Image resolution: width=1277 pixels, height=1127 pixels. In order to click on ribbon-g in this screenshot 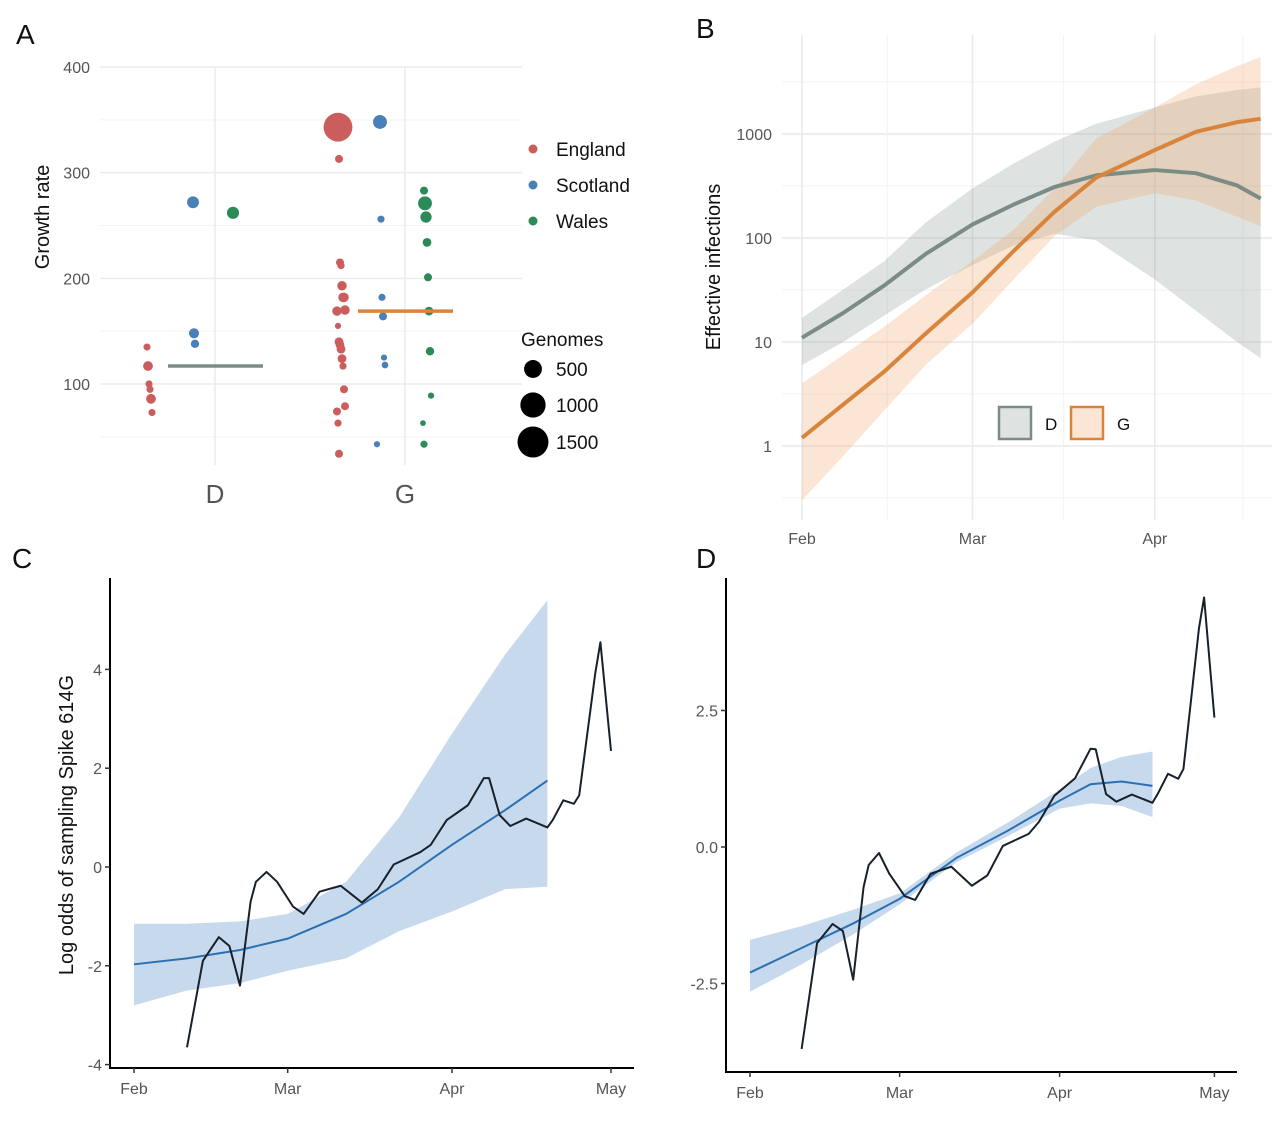, I will do `click(1031, 279)`.